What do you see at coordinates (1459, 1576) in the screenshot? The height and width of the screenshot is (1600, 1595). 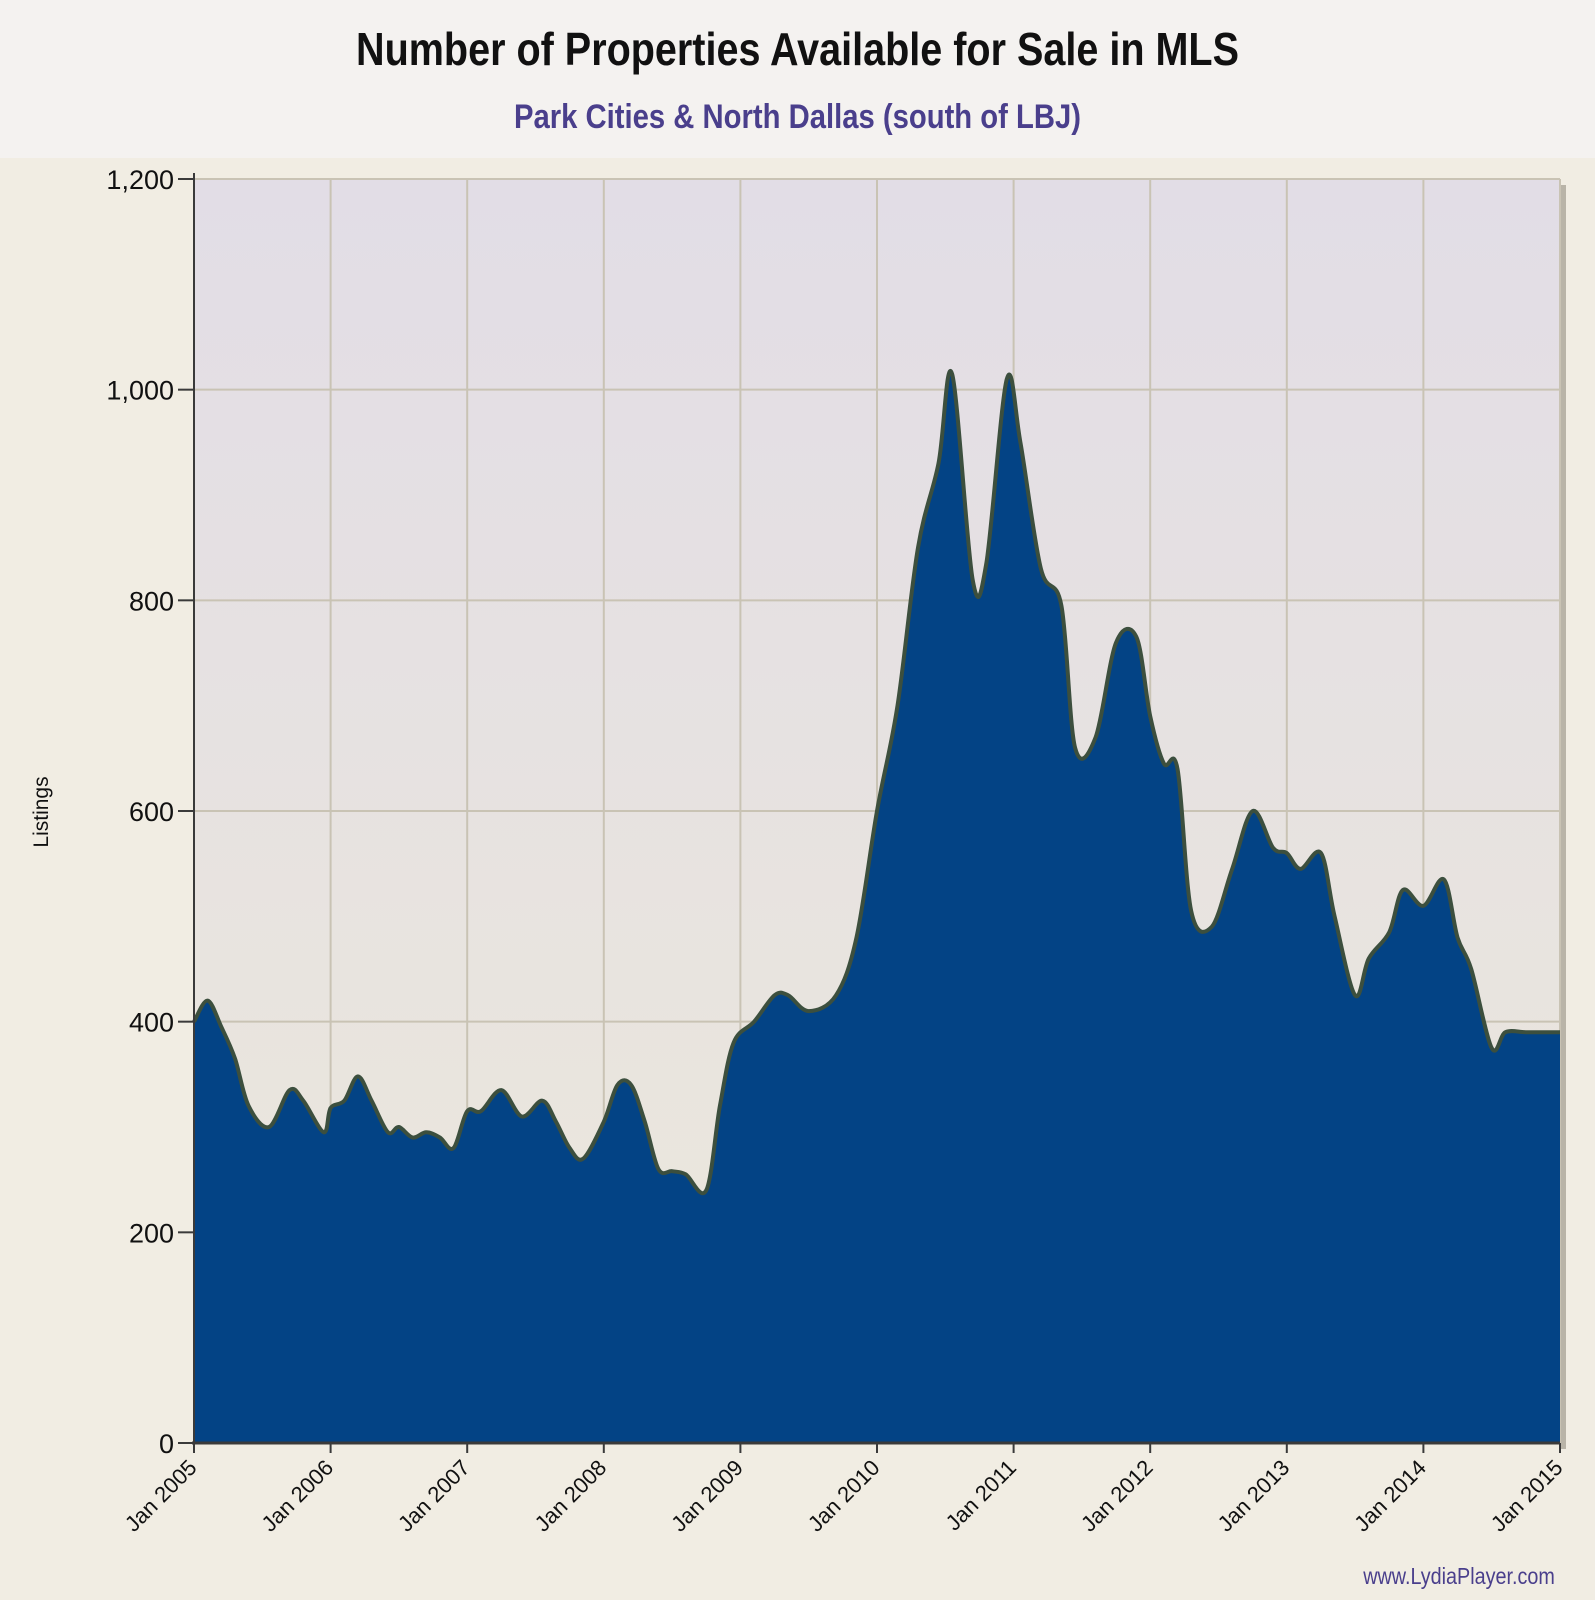 I see `site-watermark: www.LydiaPlayer.com` at bounding box center [1459, 1576].